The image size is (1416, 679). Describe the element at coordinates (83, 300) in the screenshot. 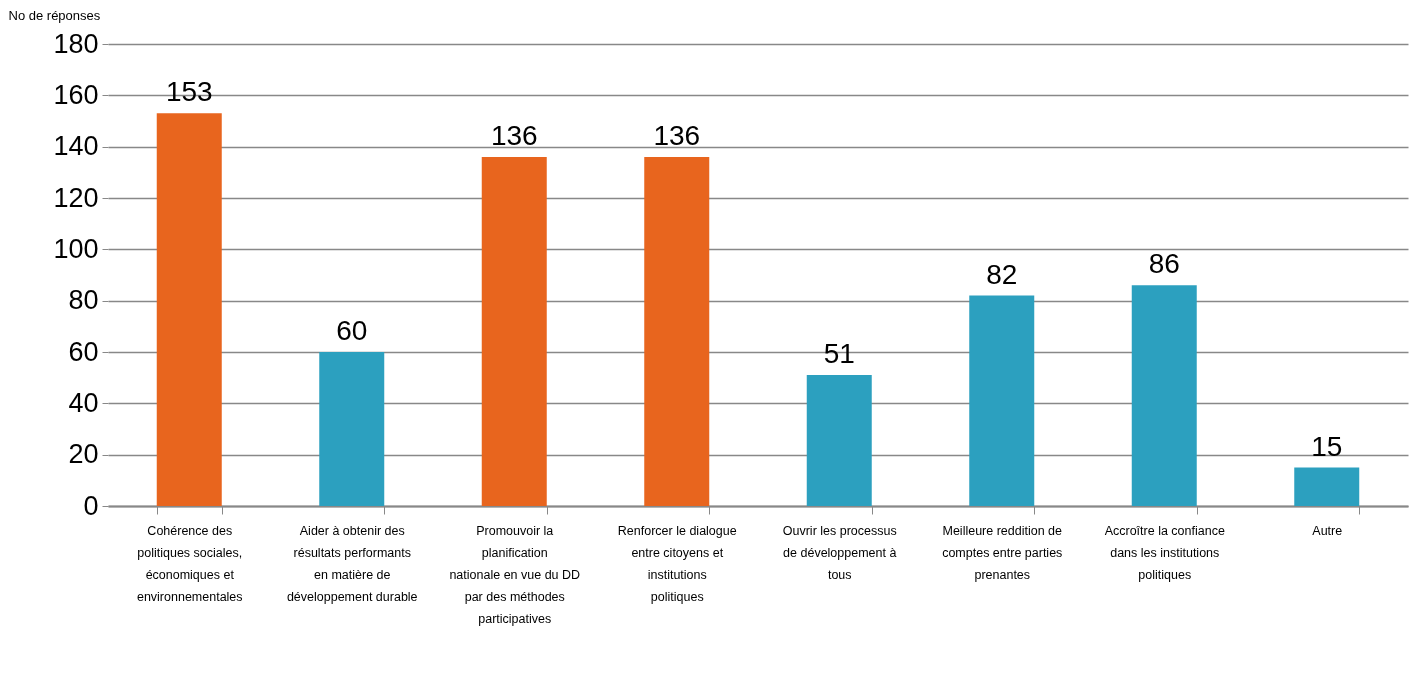

I see `y-tick-label: 80` at that location.